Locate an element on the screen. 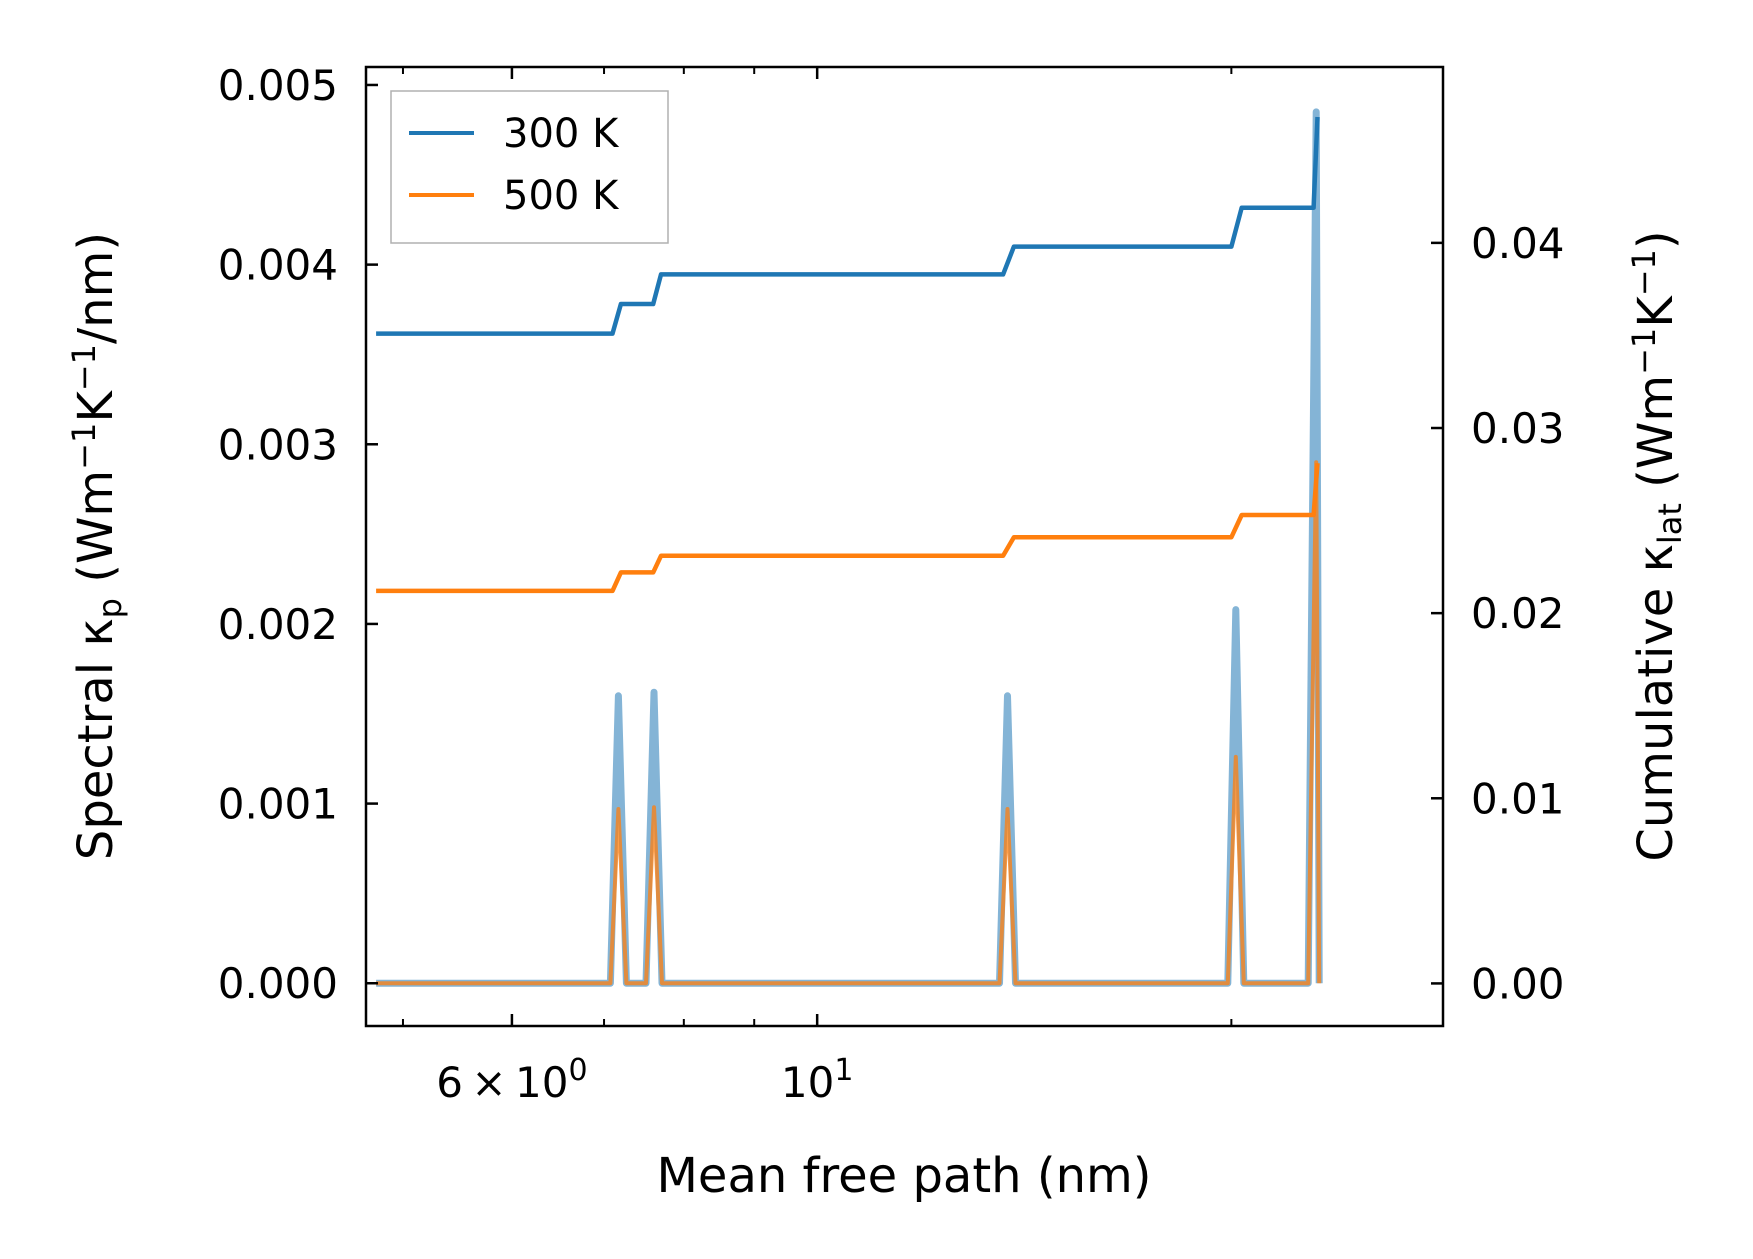 This screenshot has height=1259, width=1753. right-y-tick-label: 0.00 is located at coordinates (1518, 983).